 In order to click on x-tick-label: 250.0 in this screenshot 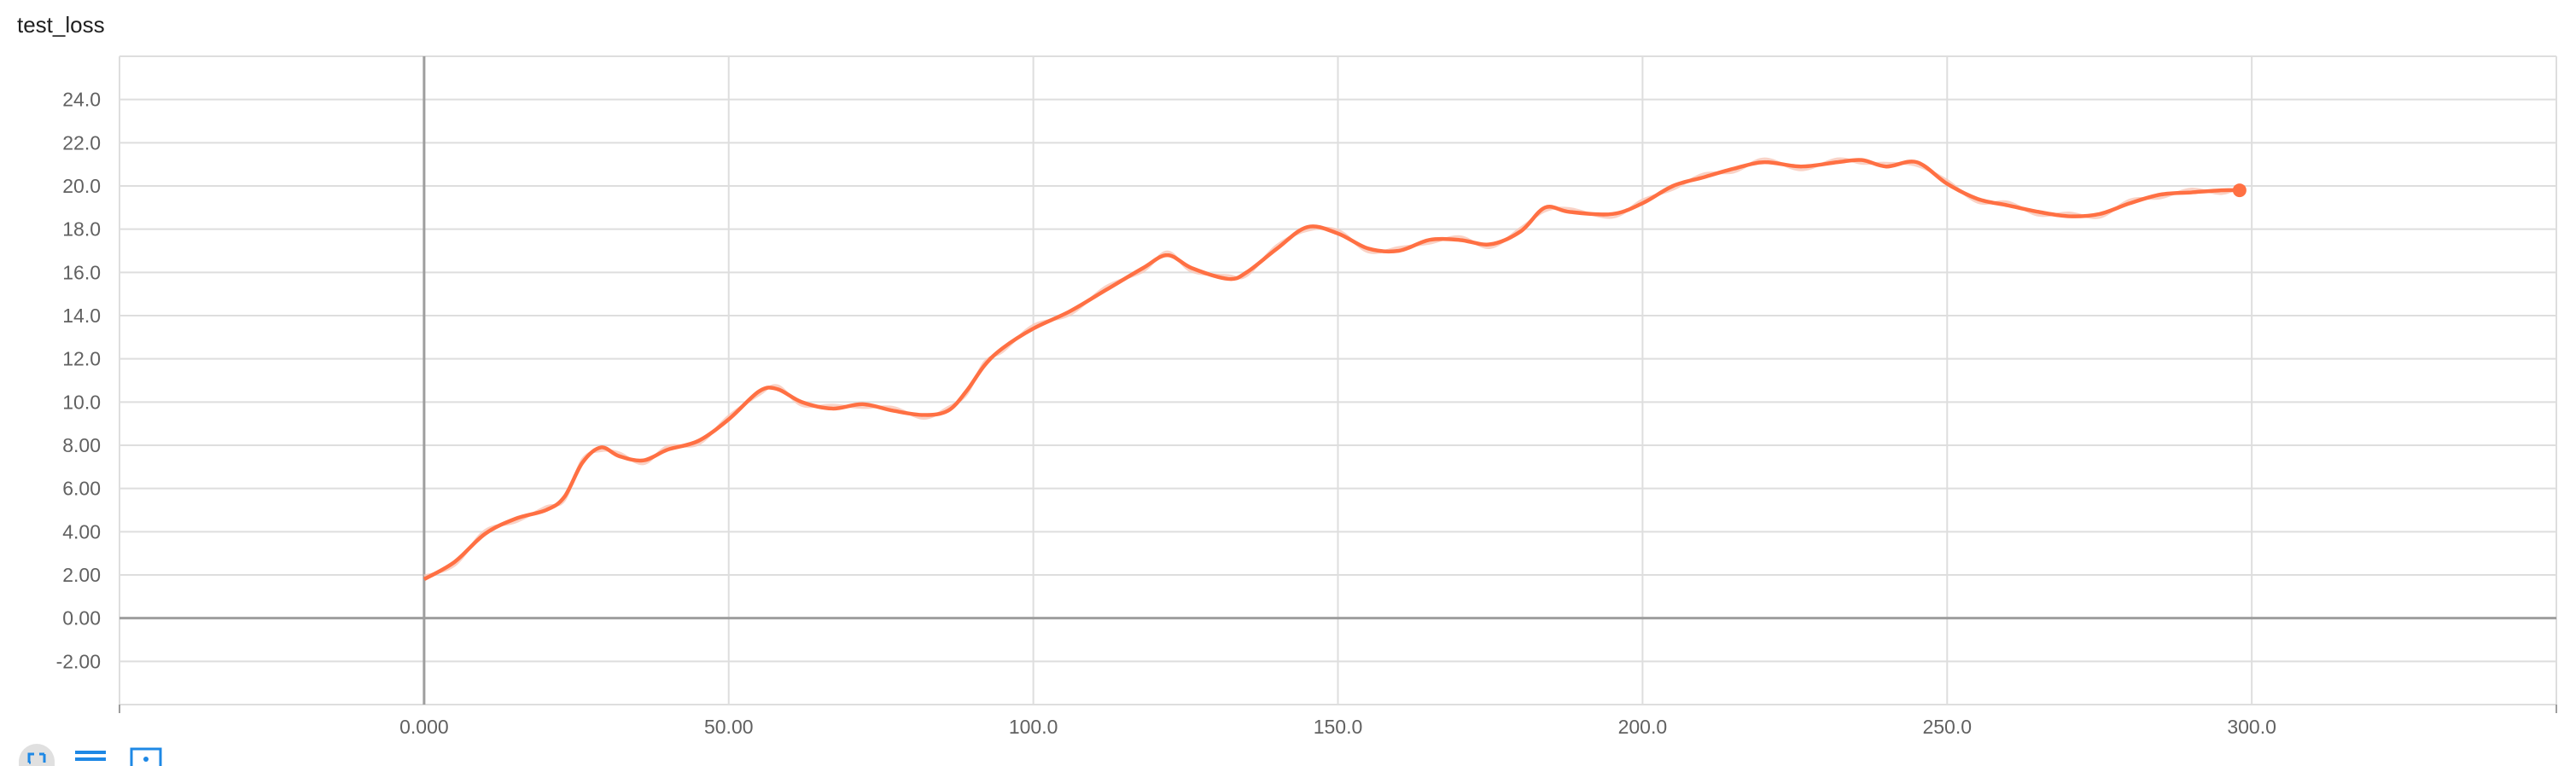, I will do `click(1947, 727)`.